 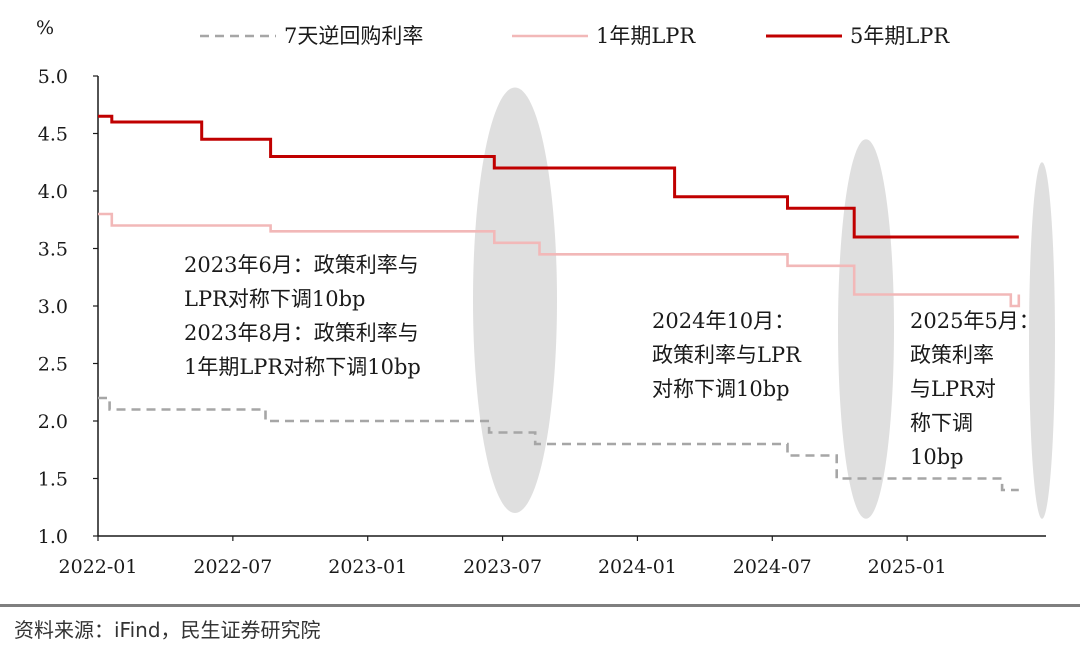 What do you see at coordinates (98, 567) in the screenshot?
I see `x-tick-label: 2022-01` at bounding box center [98, 567].